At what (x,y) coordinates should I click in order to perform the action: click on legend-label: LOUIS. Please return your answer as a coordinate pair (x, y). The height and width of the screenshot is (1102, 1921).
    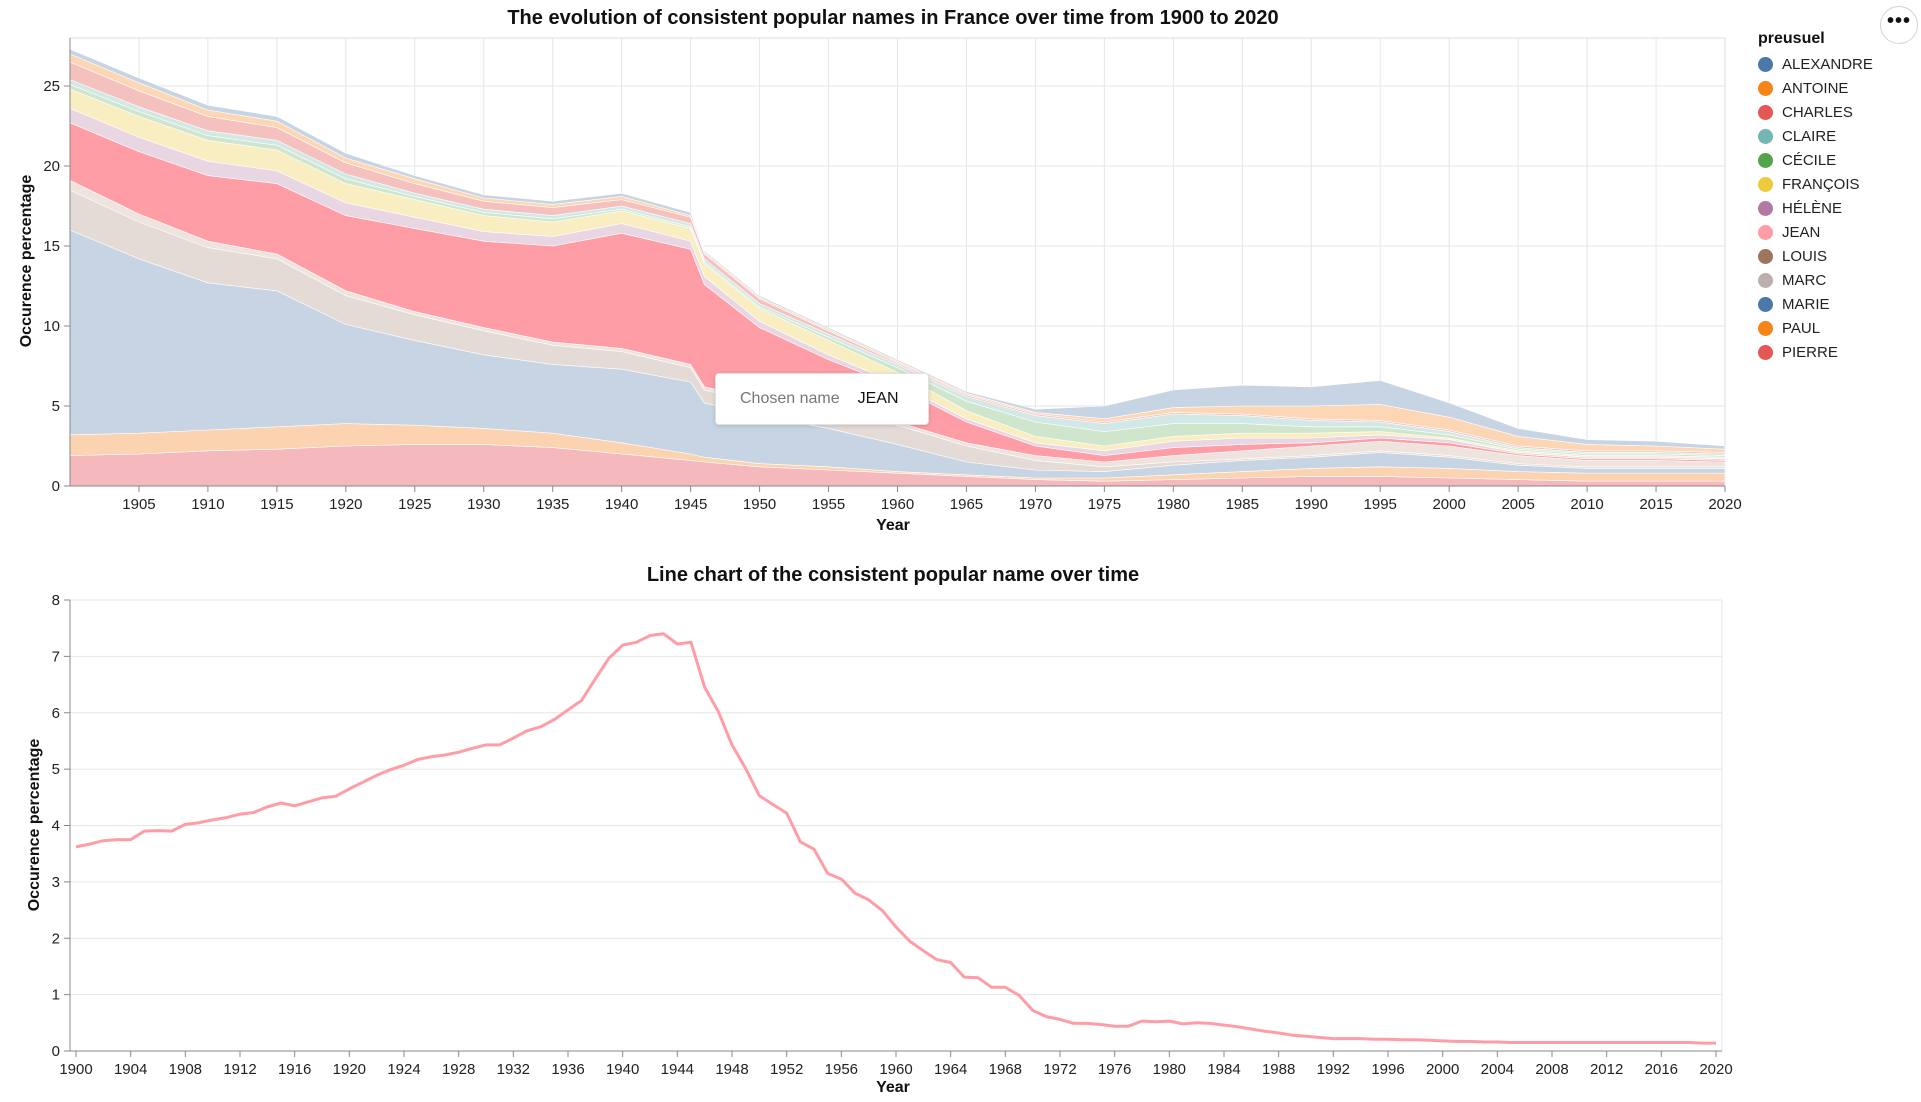
    Looking at the image, I should click on (1805, 256).